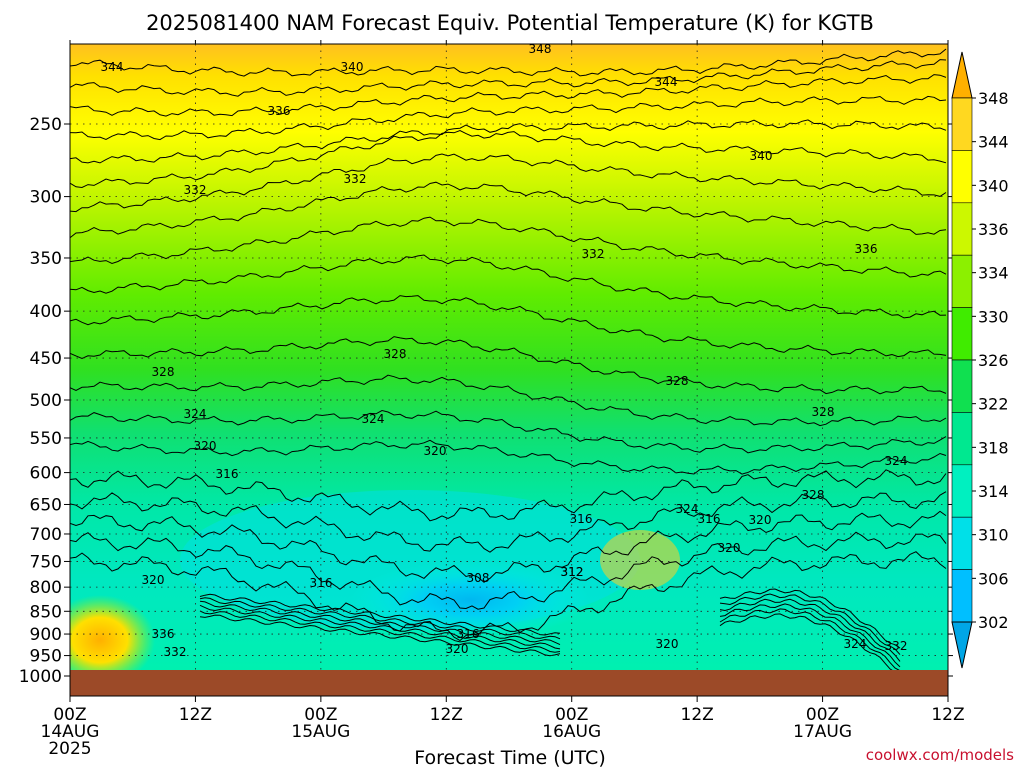 The width and height of the screenshot is (1024, 768). Describe the element at coordinates (509, 683) in the screenshot. I see `ground-fill` at that location.